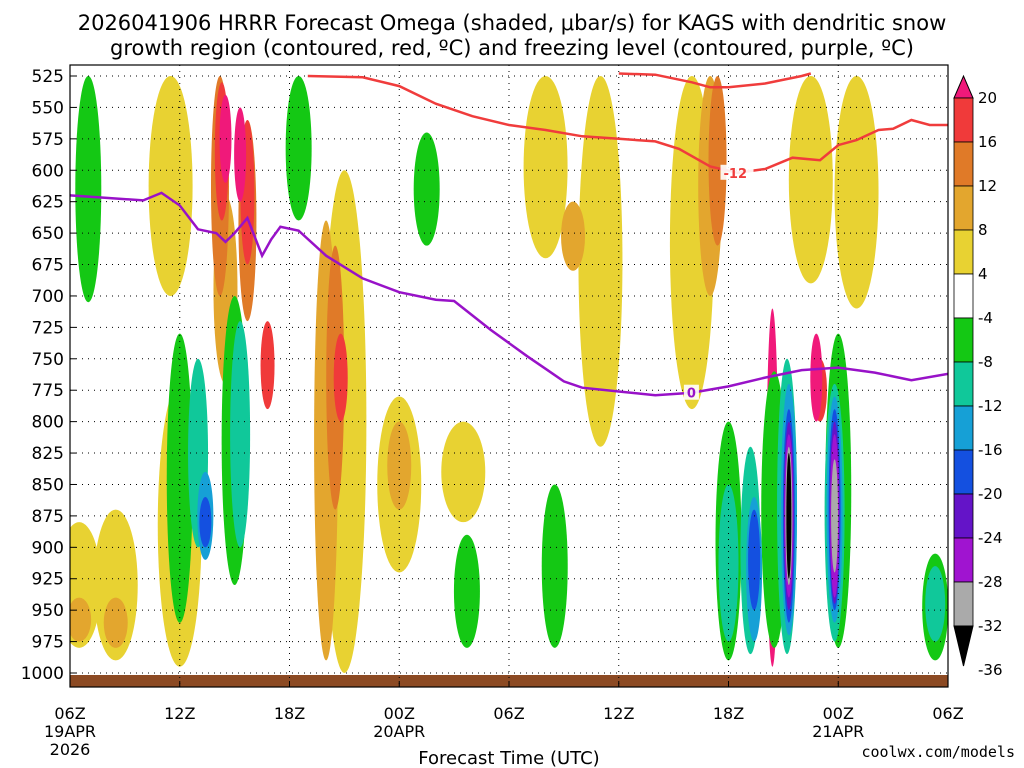 This screenshot has width=1024, height=768. I want to click on y-tick-label: 600, so click(48, 171).